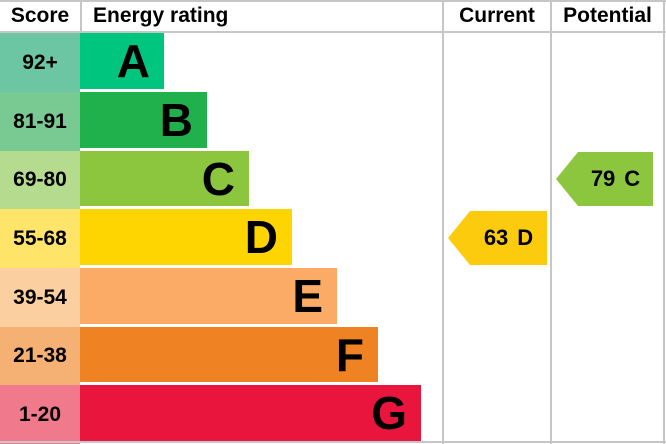 The height and width of the screenshot is (444, 666). What do you see at coordinates (186, 237) in the screenshot?
I see `band-bar-d: D` at bounding box center [186, 237].